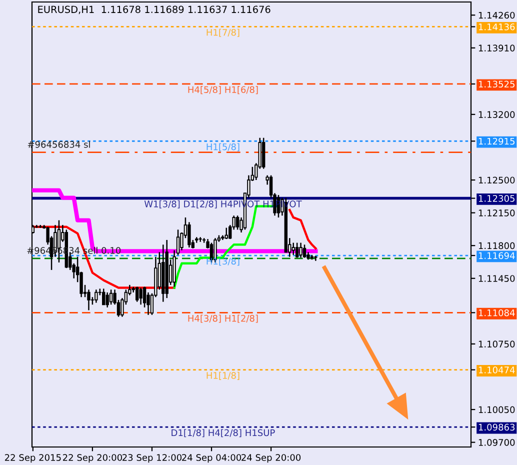  Describe the element at coordinates (496, 141) in the screenshot. I see `y-tick-label: 1.12915` at that location.